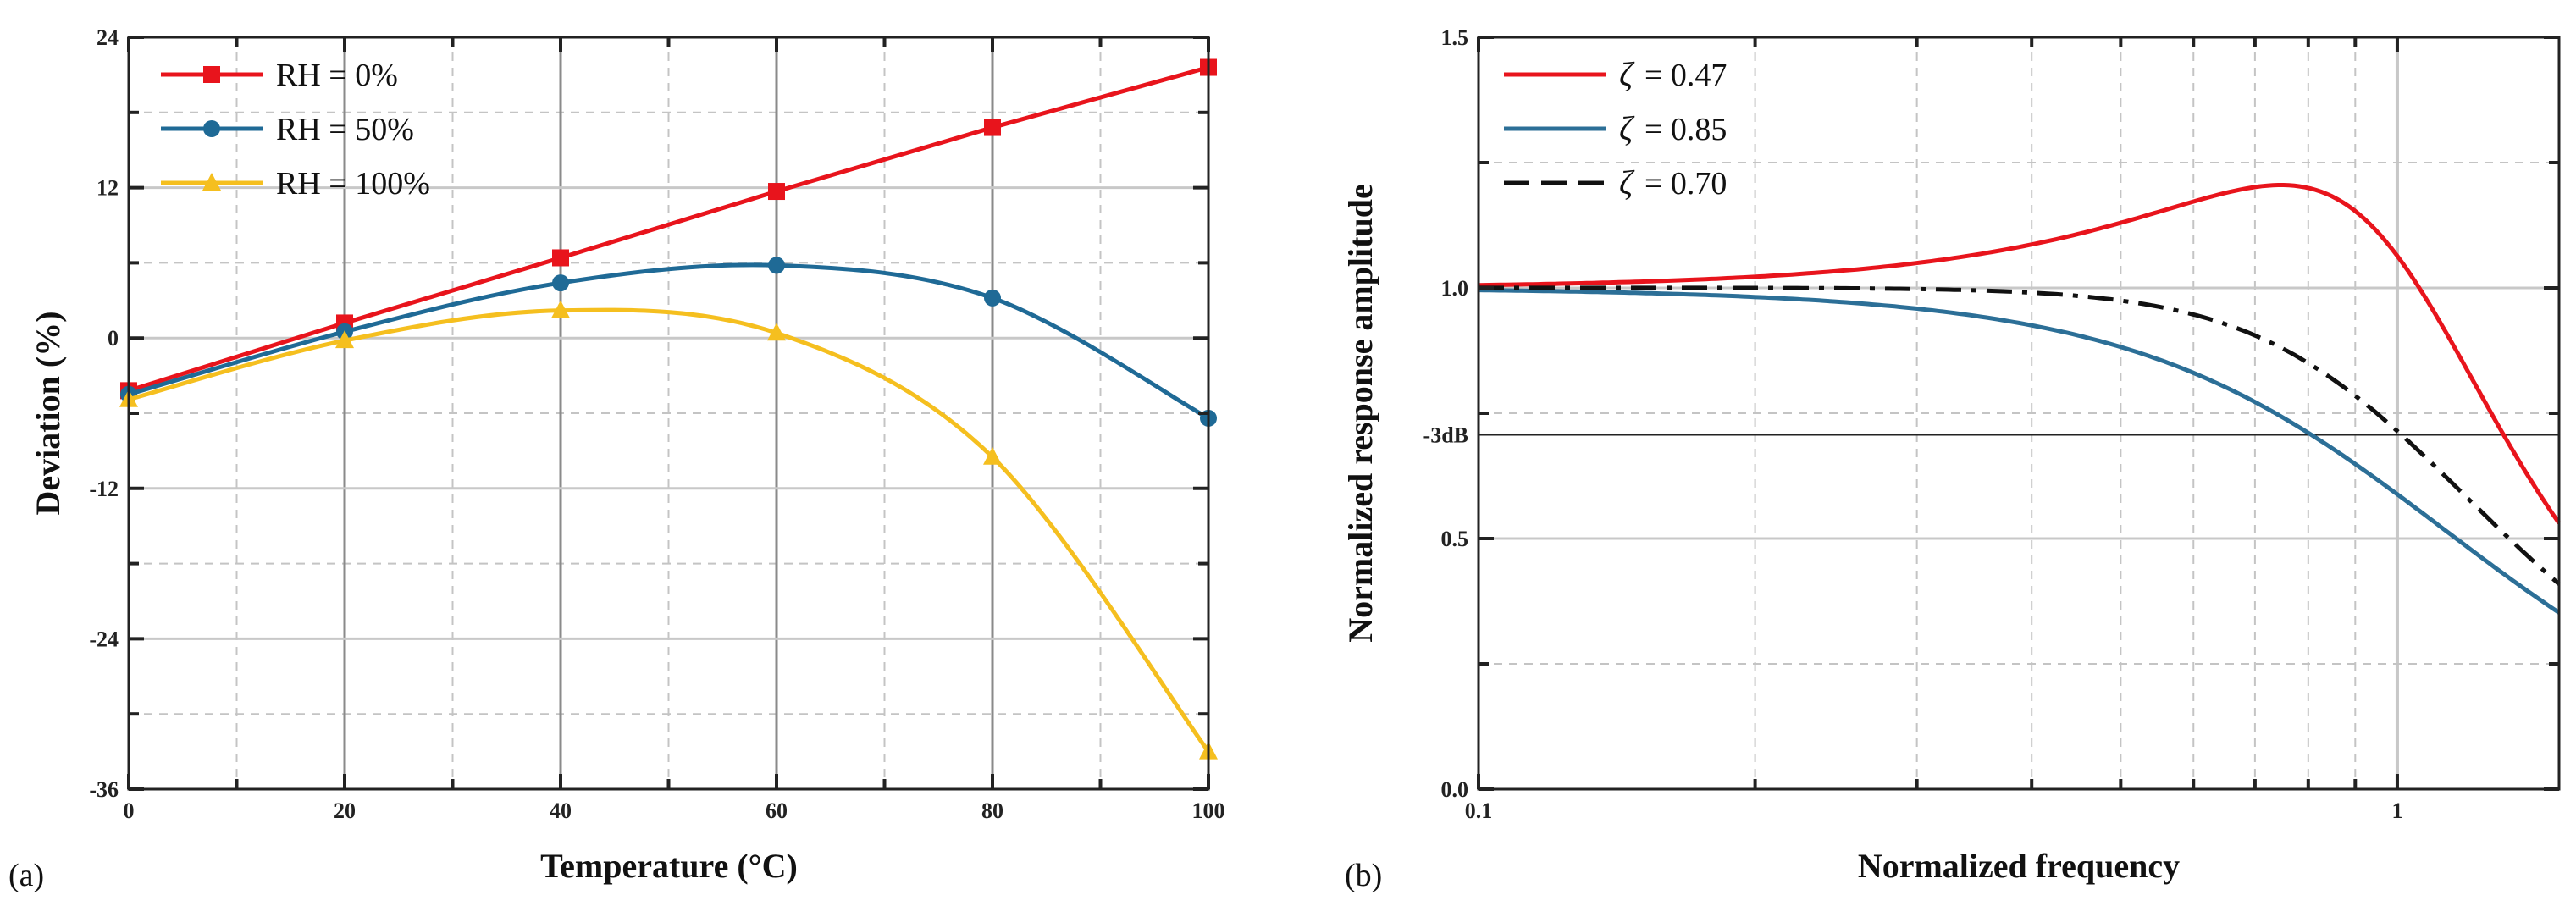 The height and width of the screenshot is (906, 2576). What do you see at coordinates (1209, 810) in the screenshot?
I see `chart-a-x-tick-label: 100` at bounding box center [1209, 810].